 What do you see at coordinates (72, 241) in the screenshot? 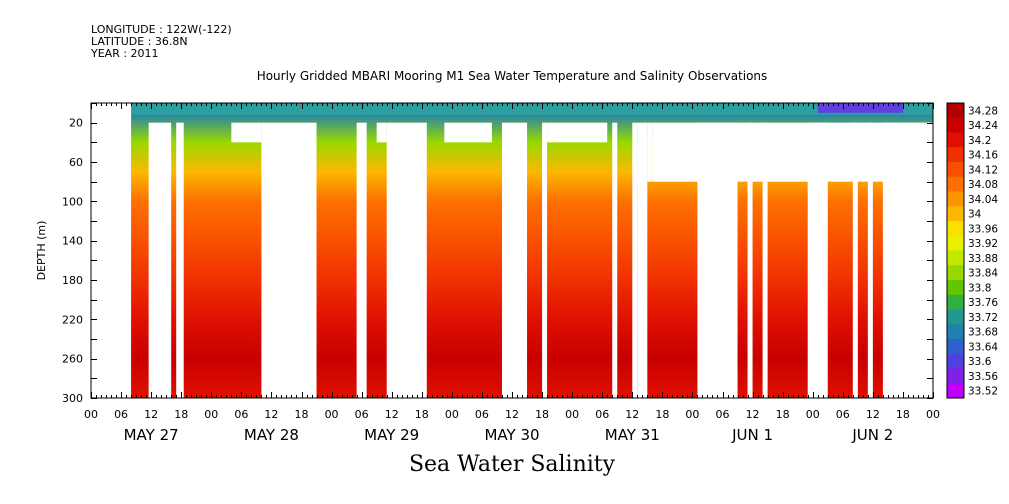
I see `y-tick-label: 140` at bounding box center [72, 241].